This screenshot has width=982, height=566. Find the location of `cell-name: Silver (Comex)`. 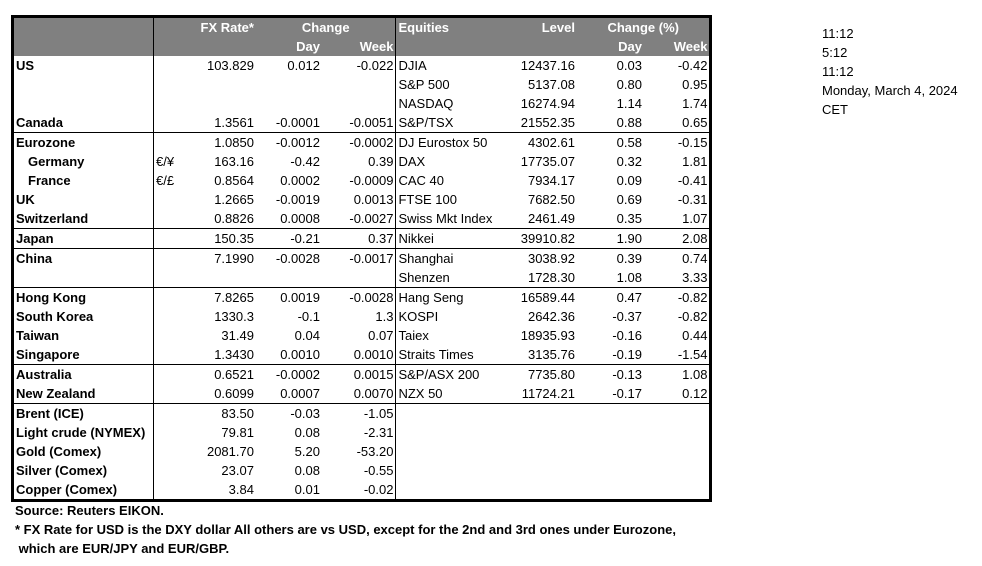

cell-name: Silver (Comex) is located at coordinates (62, 470).